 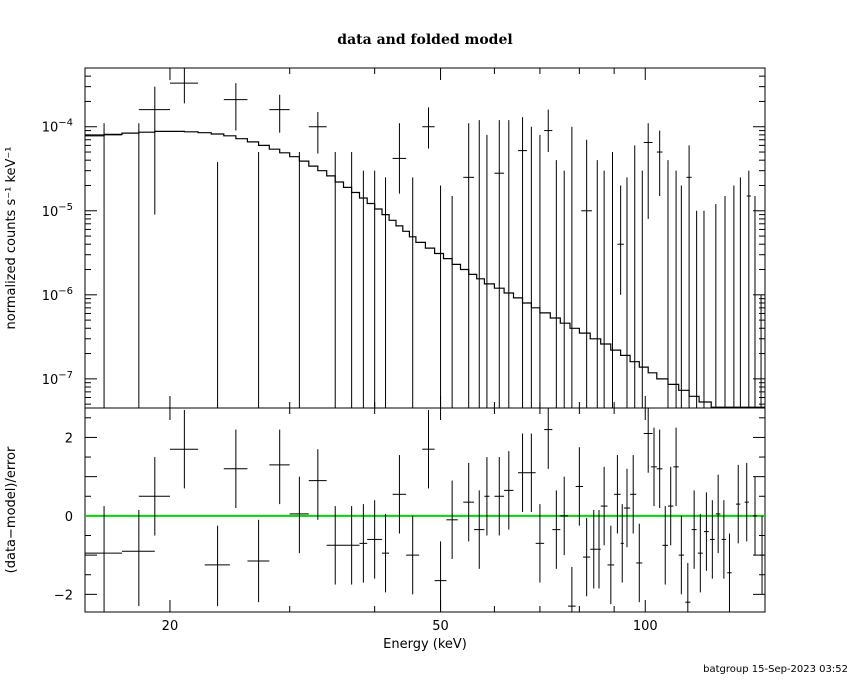 I want to click on top-y-axis-label: normalized counts s⁻¹ keV⁻¹, so click(x=11, y=238).